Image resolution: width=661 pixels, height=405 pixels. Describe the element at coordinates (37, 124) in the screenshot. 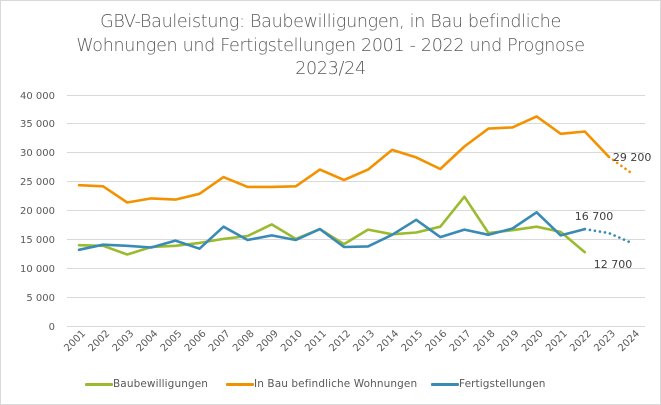

I see `y-tick-label: 35 000` at that location.